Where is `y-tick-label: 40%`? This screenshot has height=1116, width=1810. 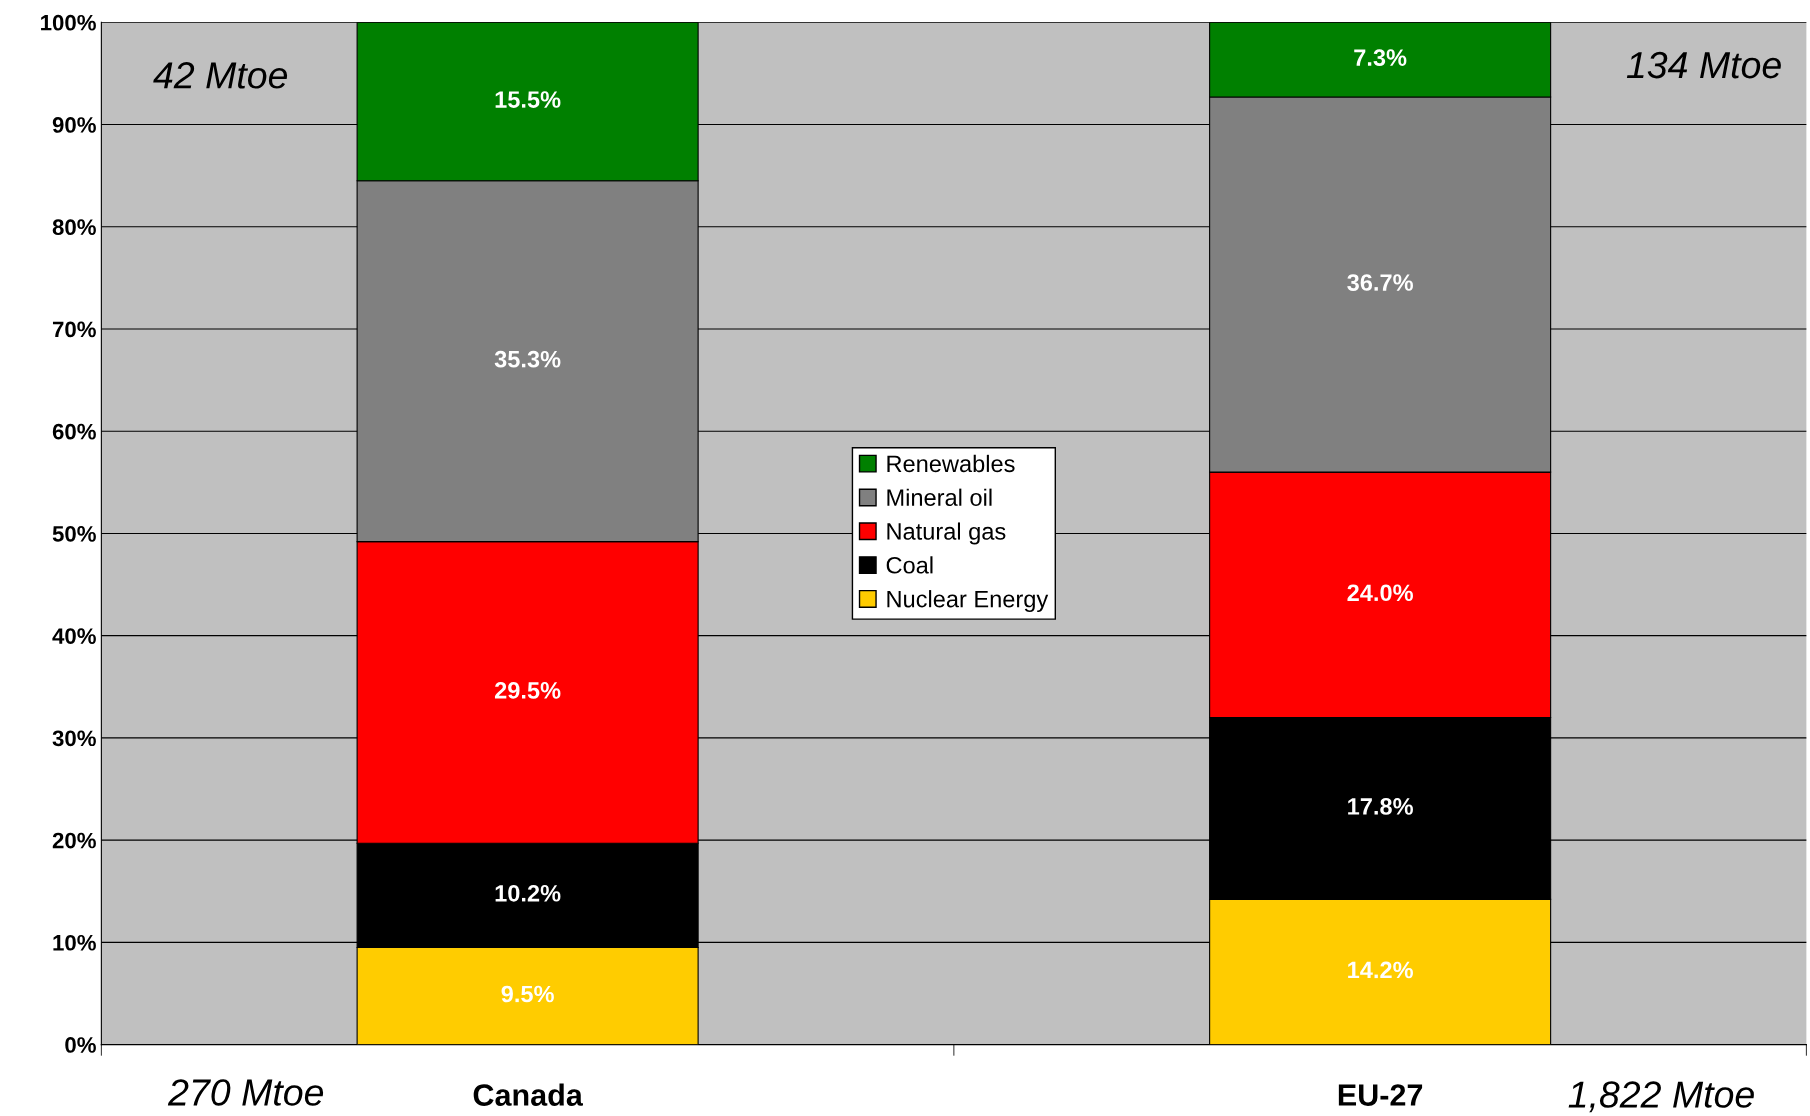 y-tick-label: 40% is located at coordinates (74, 636).